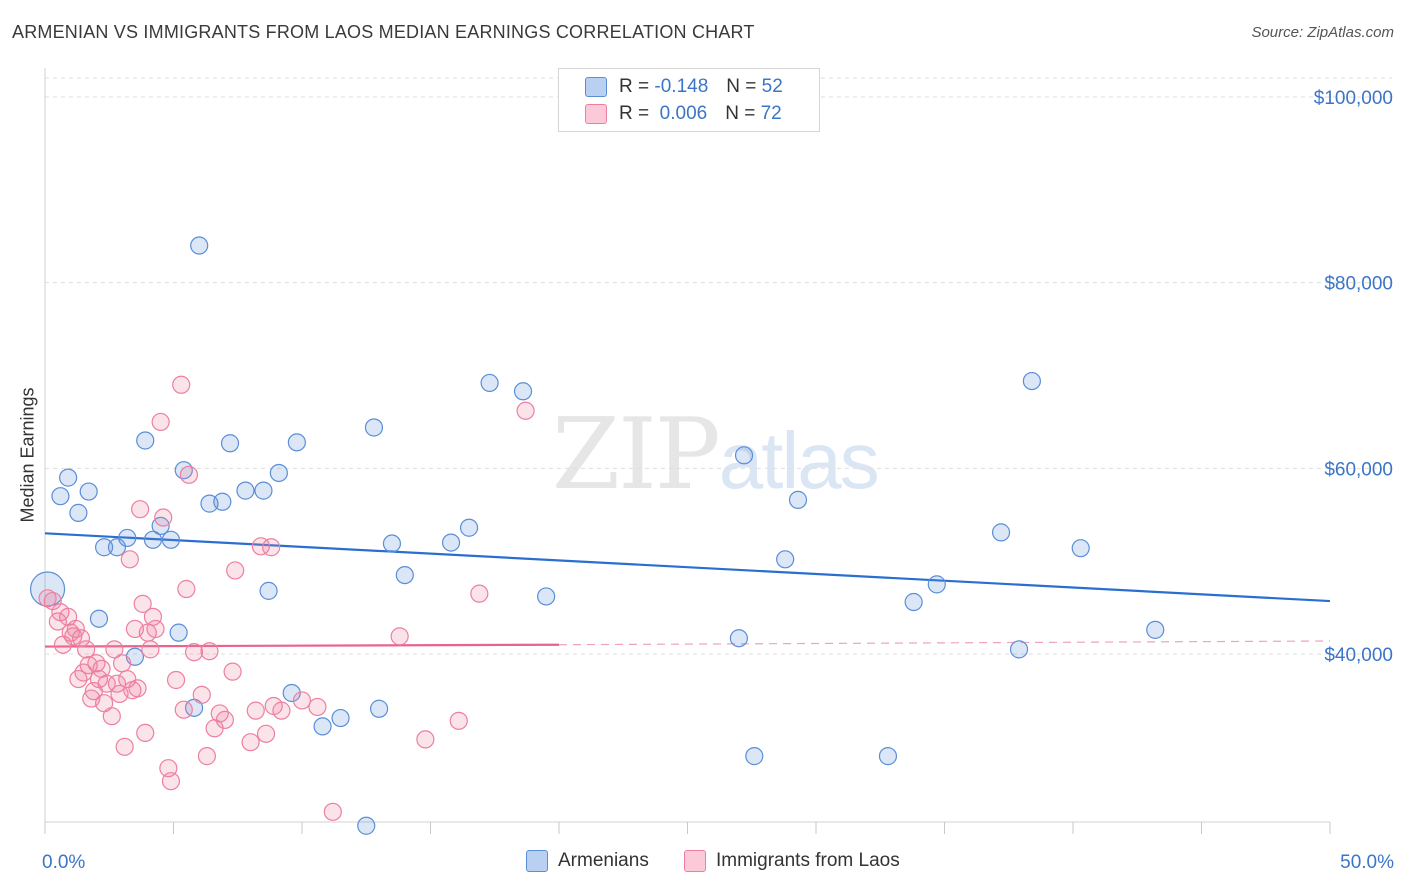 This screenshot has width=1406, height=892. Describe the element at coordinates (681, 86) in the screenshot. I see `r-value: -0.148` at that location.